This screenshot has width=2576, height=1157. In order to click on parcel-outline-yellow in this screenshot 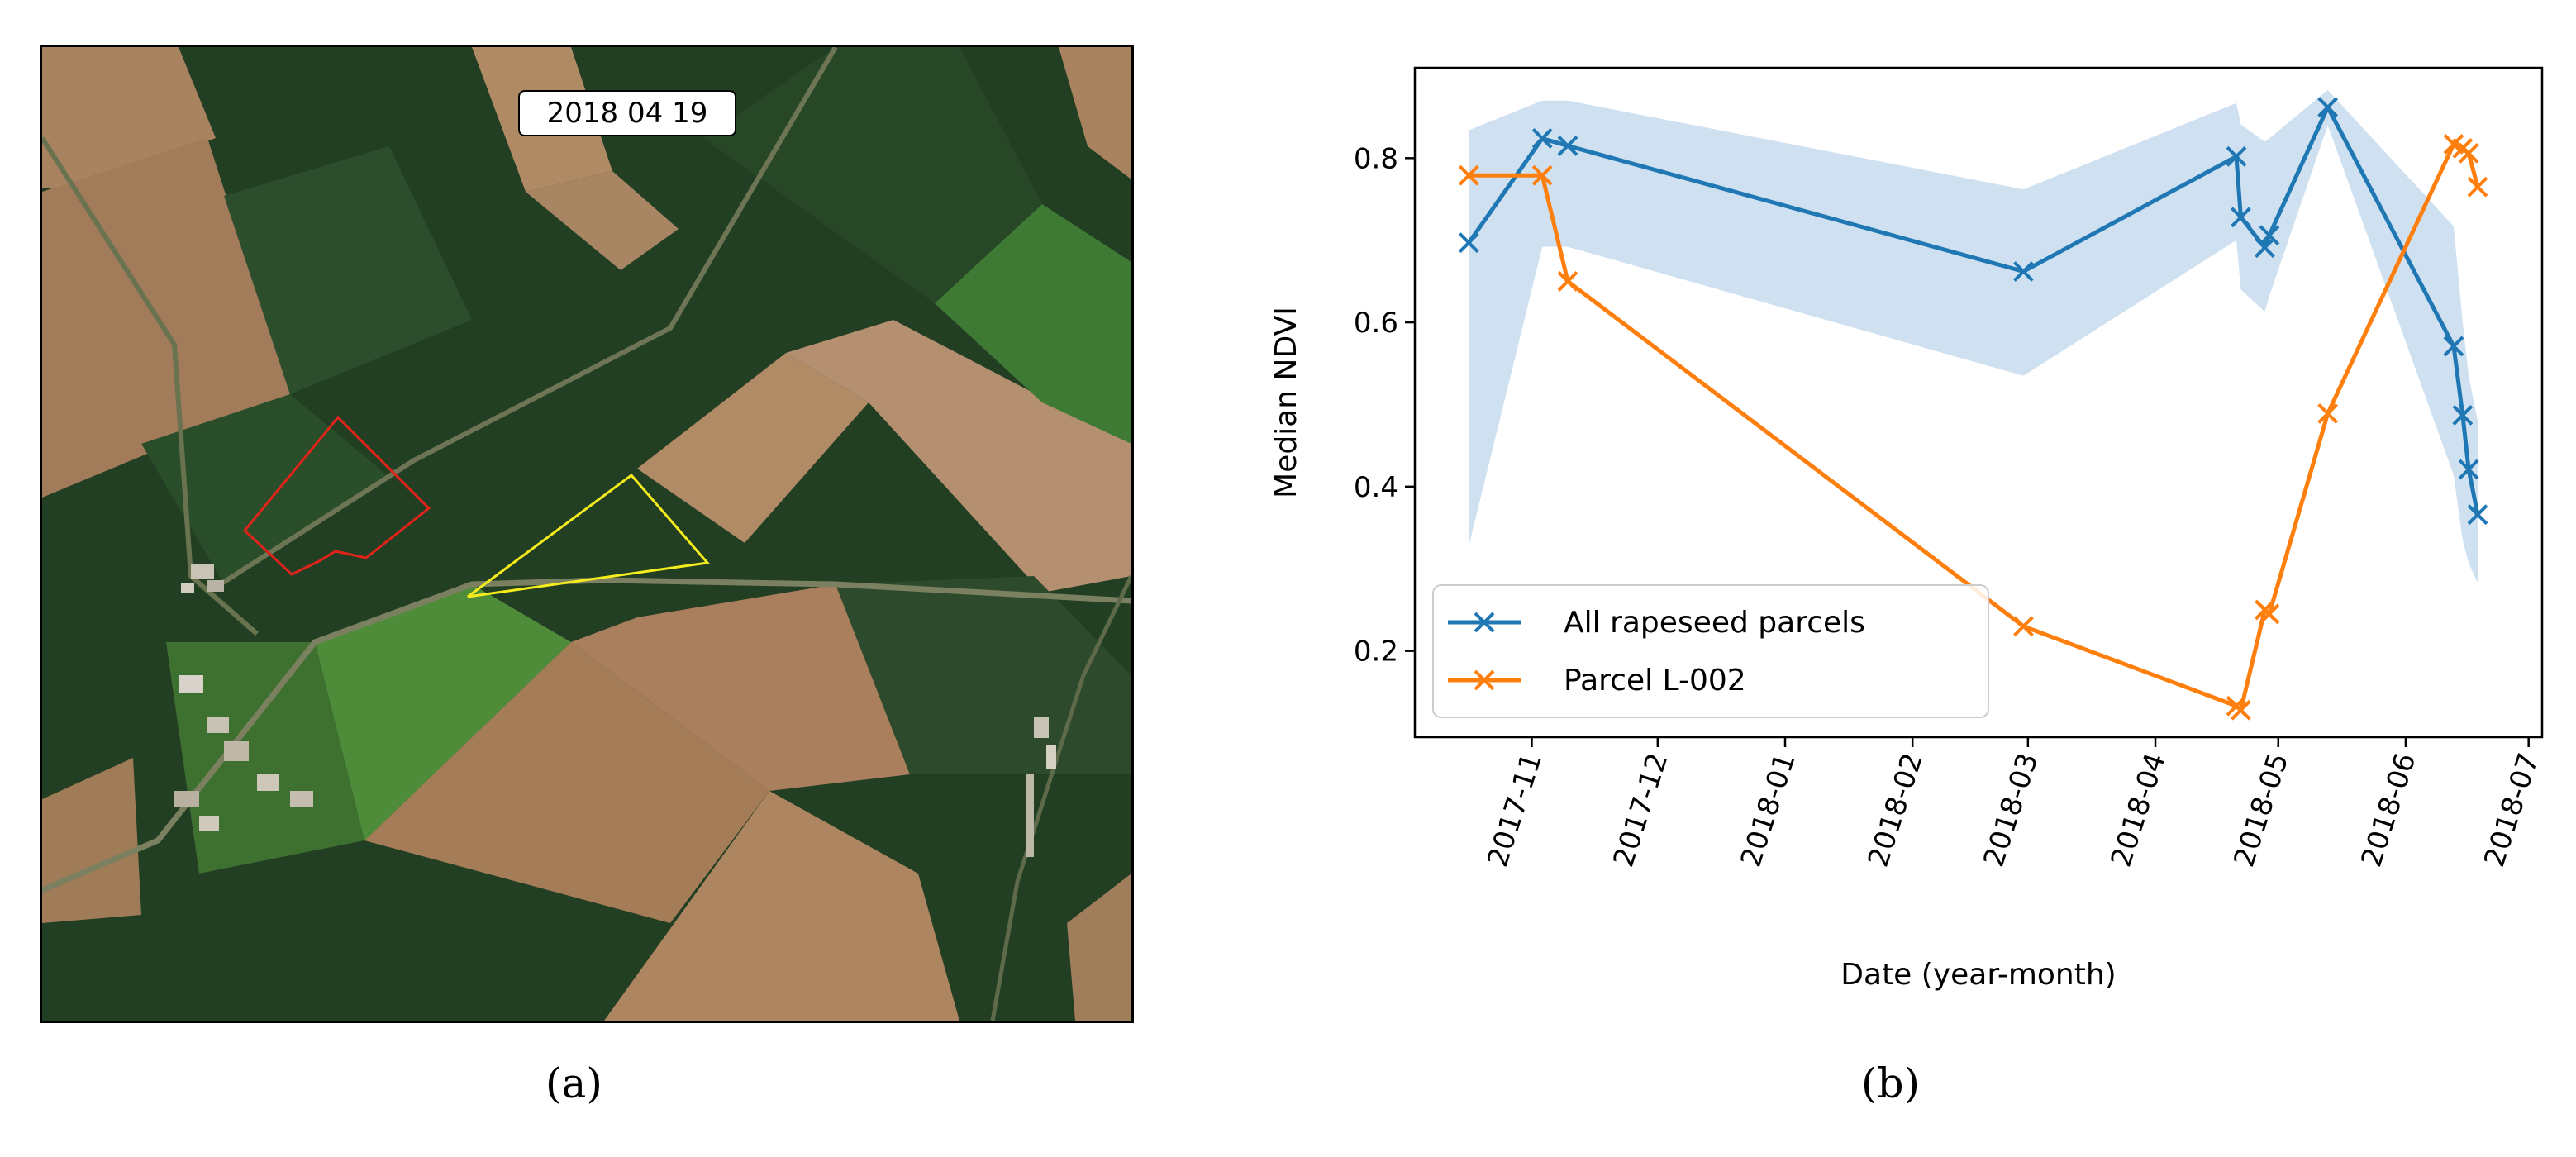, I will do `click(589, 535)`.